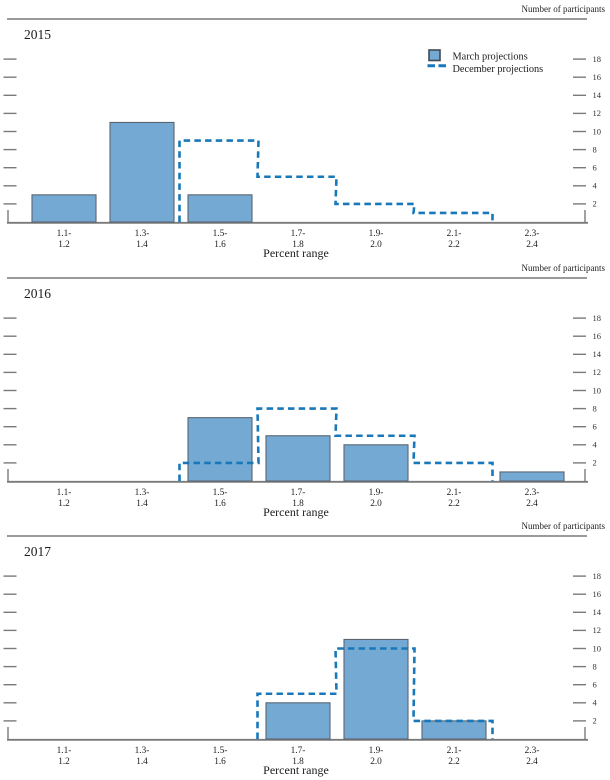 Image resolution: width=610 pixels, height=780 pixels. I want to click on year-label: 2017, so click(37, 551).